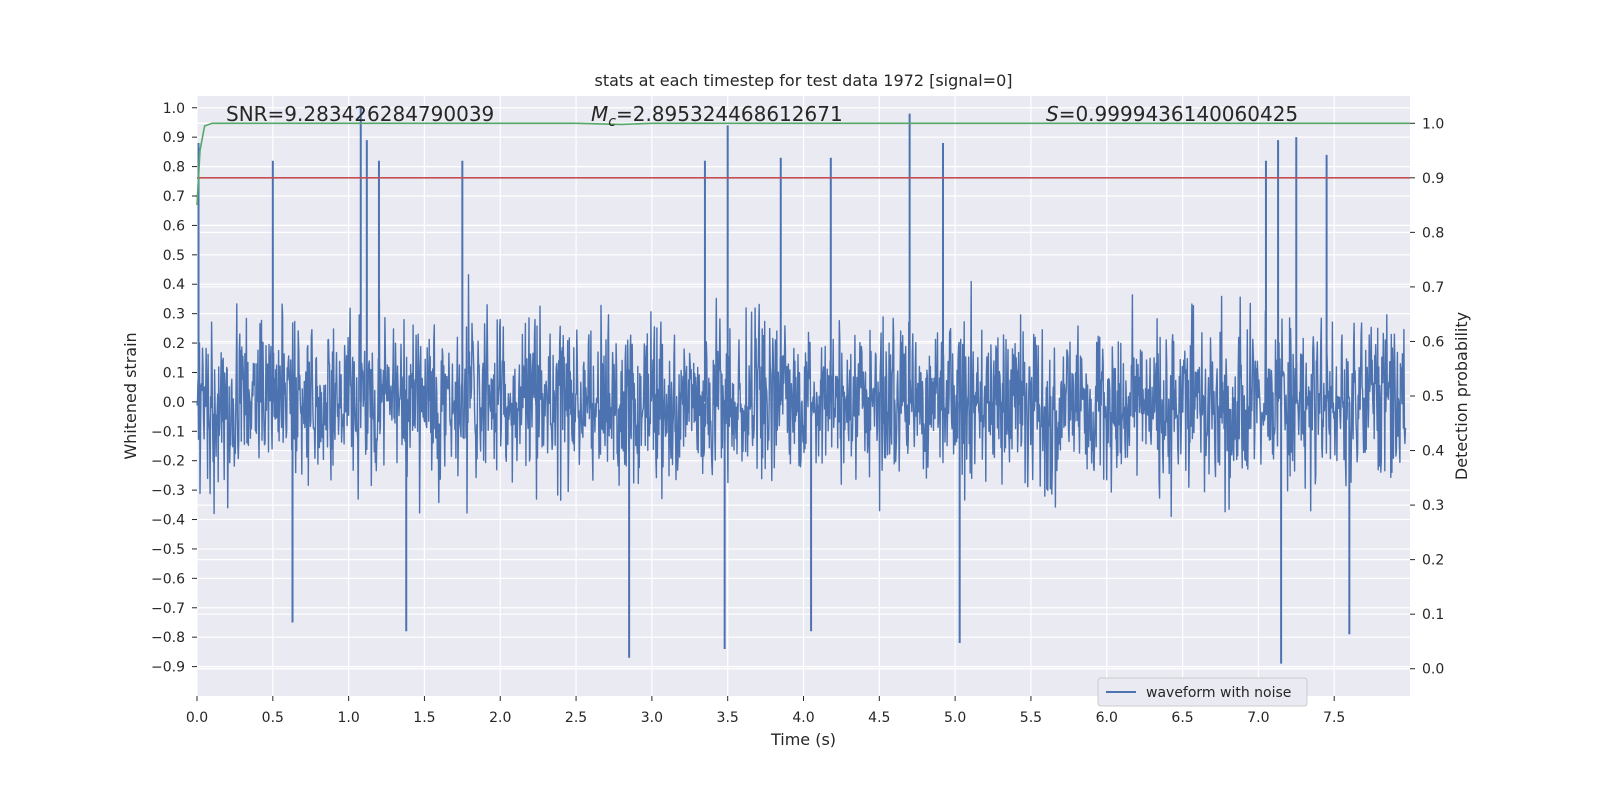 This screenshot has width=1600, height=800. What do you see at coordinates (1258, 718) in the screenshot?
I see `x-tick-label: 7.0` at bounding box center [1258, 718].